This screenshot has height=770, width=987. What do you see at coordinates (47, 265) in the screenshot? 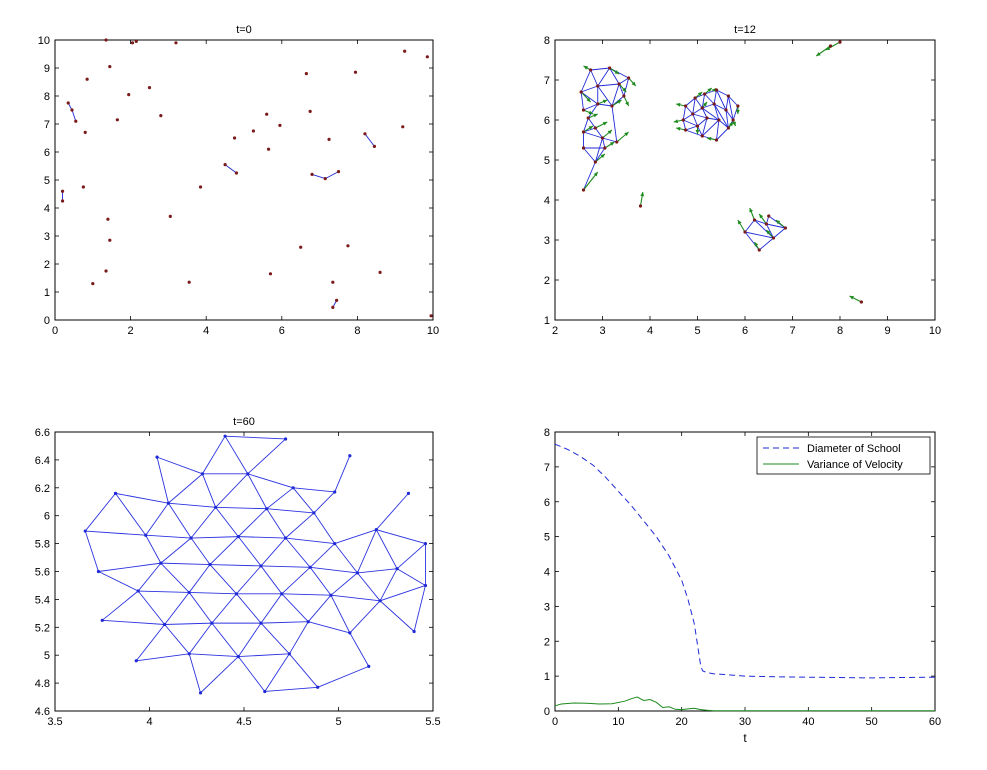
I see `y-tick-label: 2` at bounding box center [47, 265].